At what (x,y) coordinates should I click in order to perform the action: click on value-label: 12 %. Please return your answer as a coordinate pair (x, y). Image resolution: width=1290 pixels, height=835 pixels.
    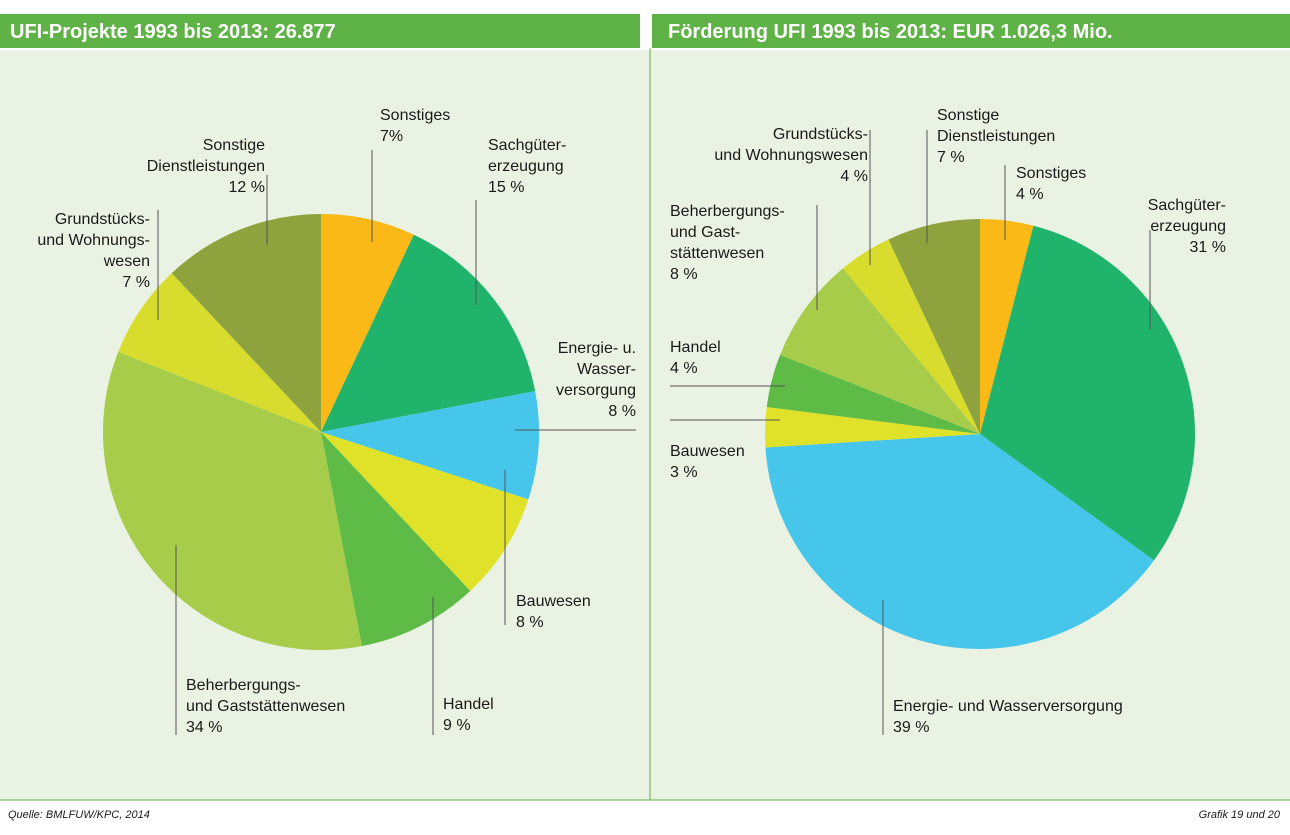
    Looking at the image, I should click on (247, 187).